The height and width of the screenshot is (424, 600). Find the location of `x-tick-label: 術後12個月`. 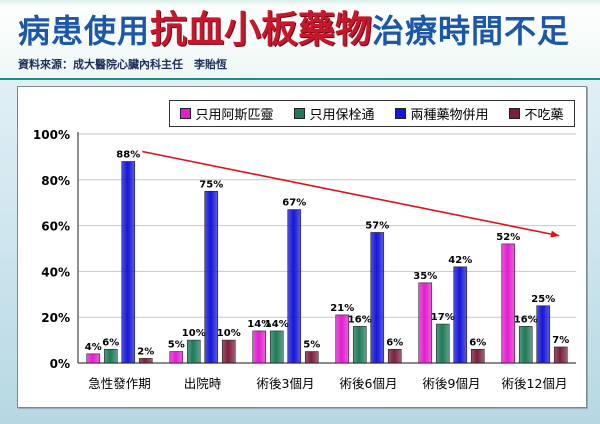

x-tick-label: 術後12個月 is located at coordinates (535, 383).